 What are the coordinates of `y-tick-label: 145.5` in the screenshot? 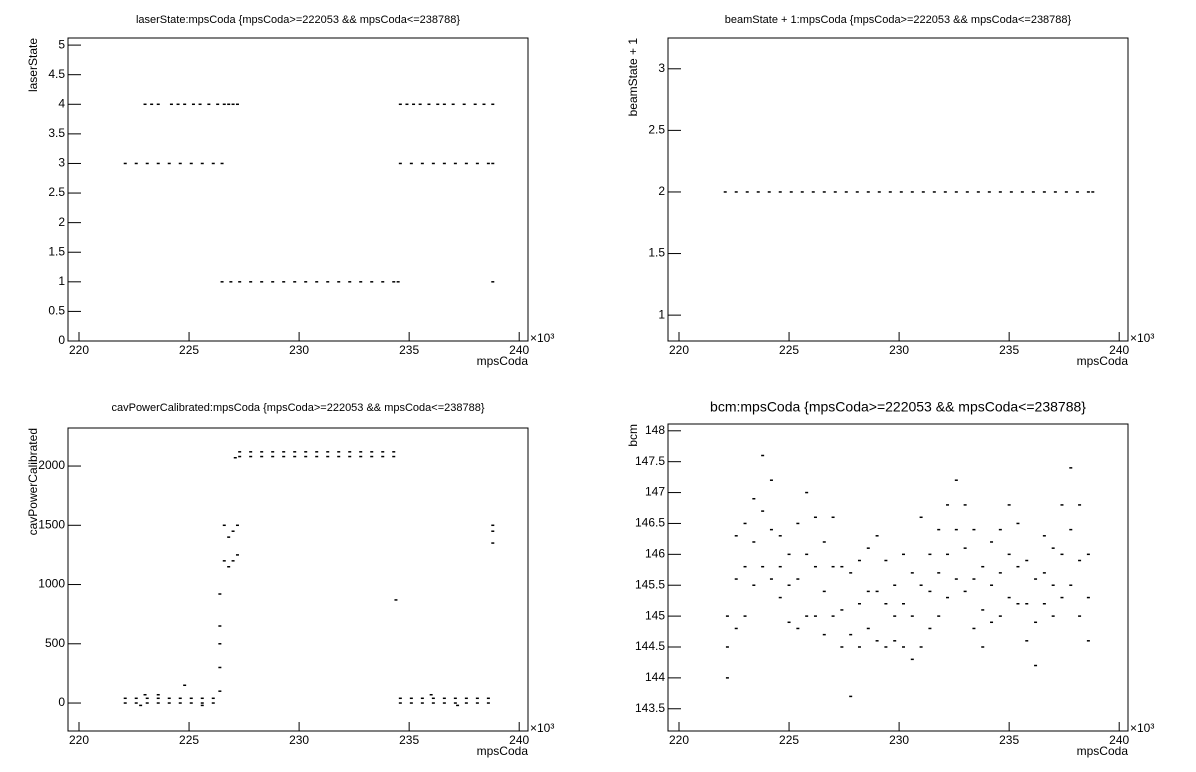 It's located at (650, 584).